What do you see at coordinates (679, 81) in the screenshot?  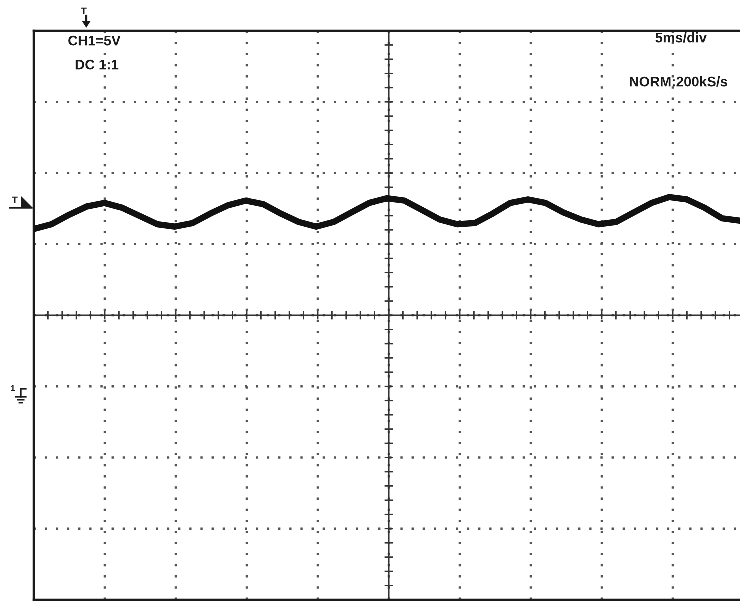 I see `text: NORM:200kS/s` at bounding box center [679, 81].